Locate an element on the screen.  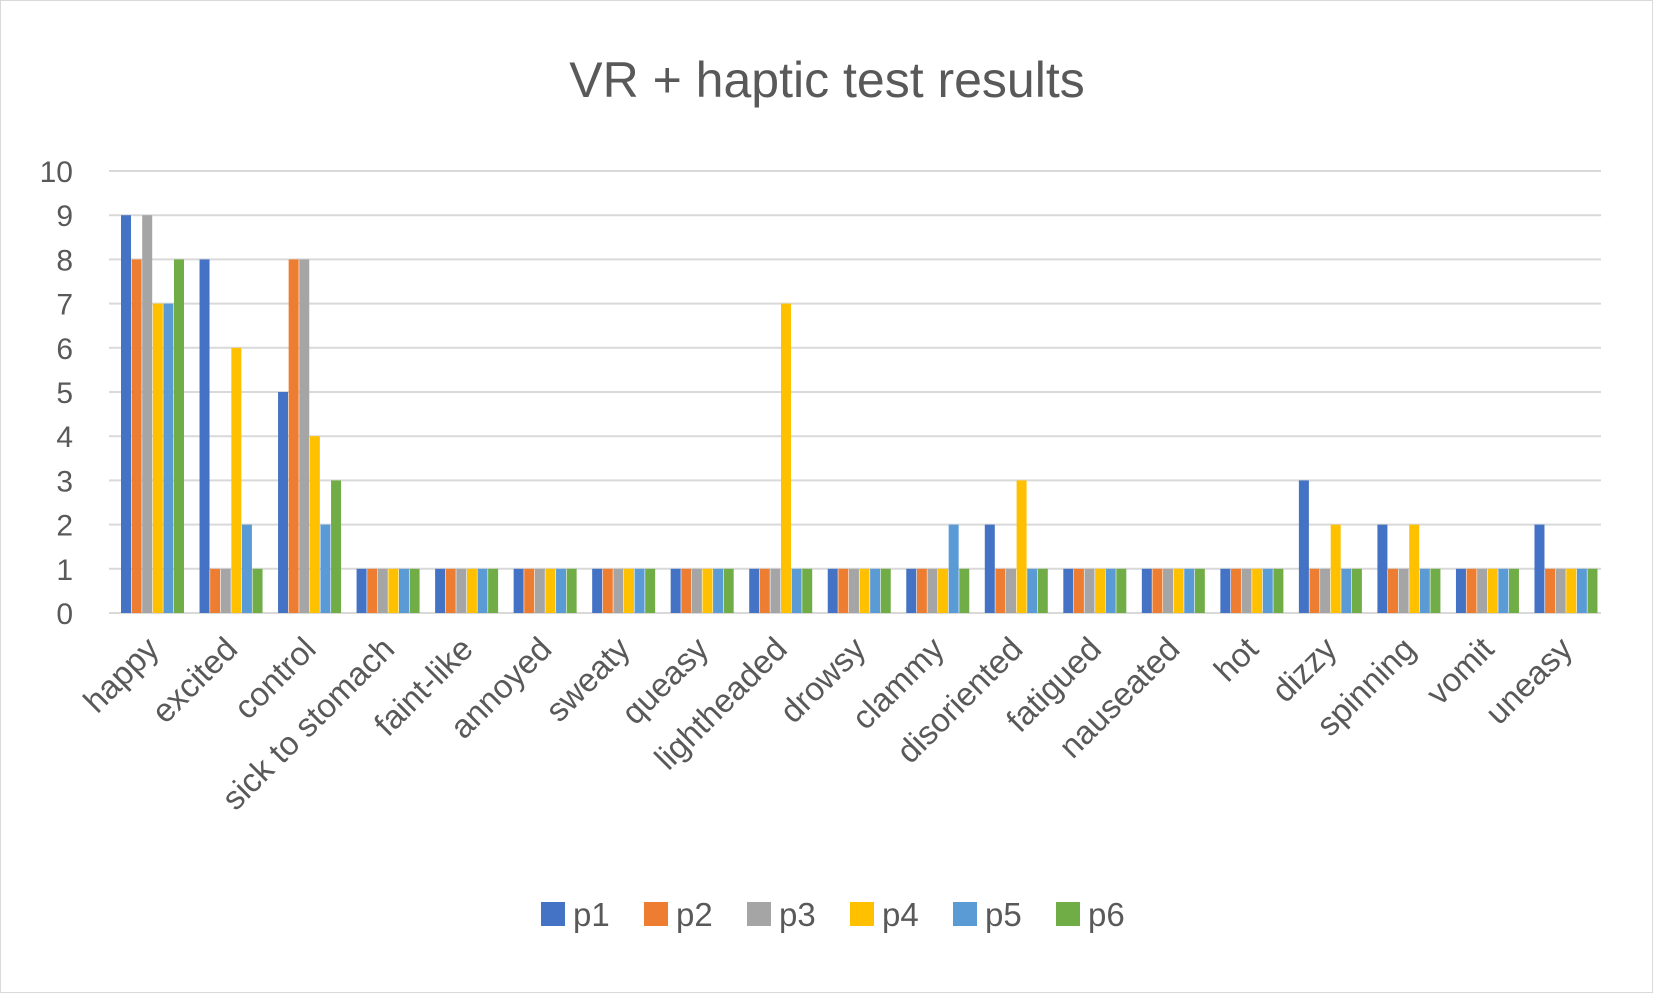
legend-swatch-p1 is located at coordinates (553, 914).